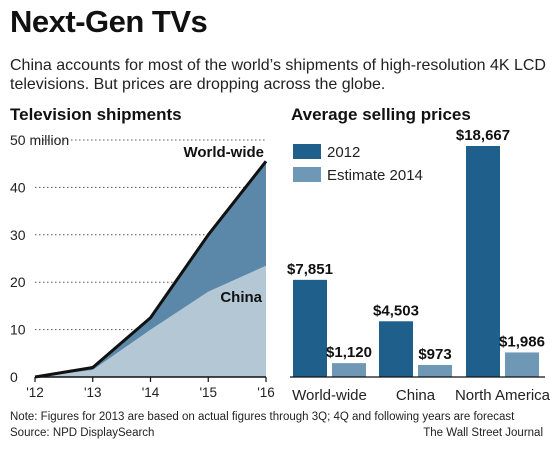 This screenshot has height=461, width=555. Describe the element at coordinates (266, 392) in the screenshot. I see `x-tick-label: '16` at that location.